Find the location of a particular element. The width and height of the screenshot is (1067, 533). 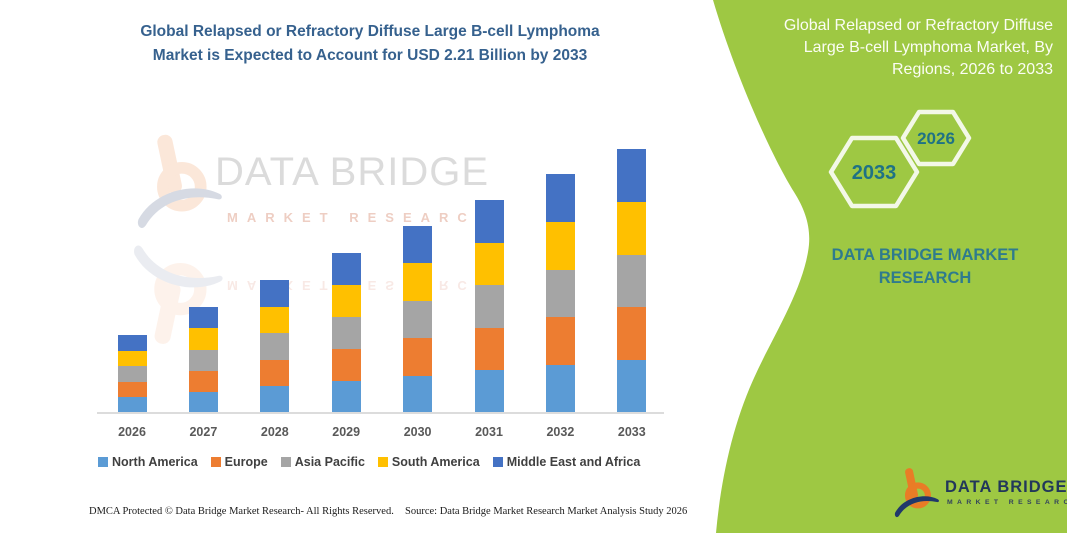

bar-segment-2032-europe is located at coordinates (560, 341).